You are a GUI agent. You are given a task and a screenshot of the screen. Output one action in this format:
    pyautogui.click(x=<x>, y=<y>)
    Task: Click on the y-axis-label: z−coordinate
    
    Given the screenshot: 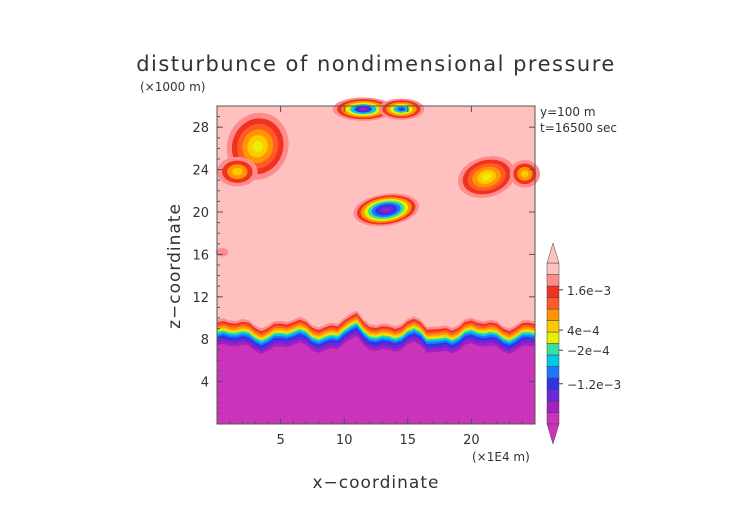 What is the action you would take?
    pyautogui.click(x=175, y=266)
    